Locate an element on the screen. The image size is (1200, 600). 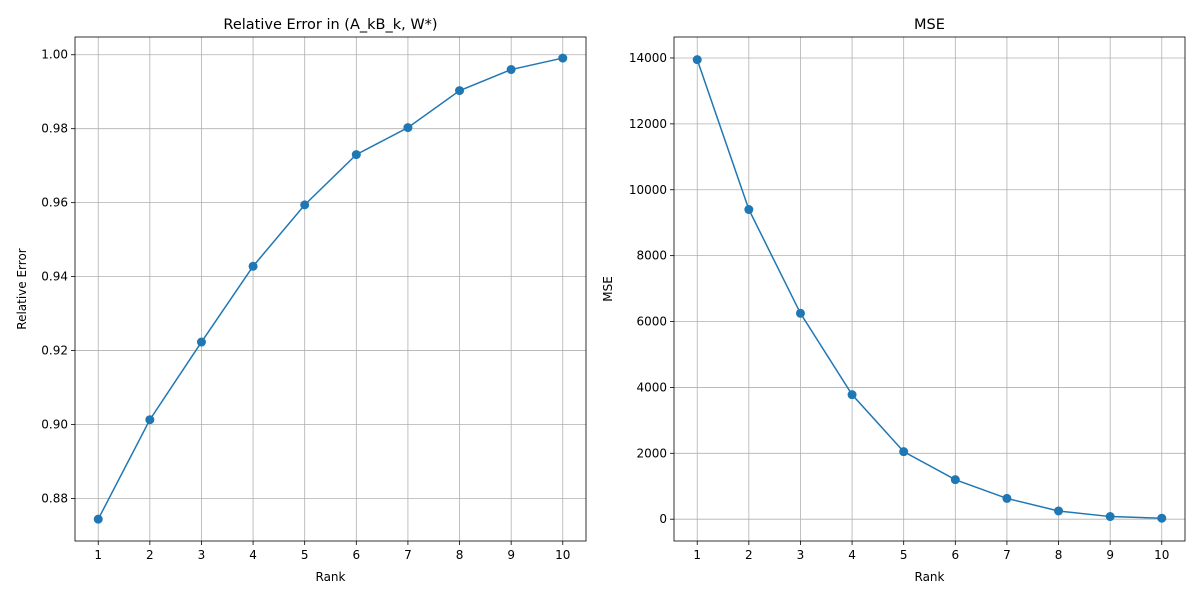
y-tick-label: 10000 is located at coordinates (648, 190).